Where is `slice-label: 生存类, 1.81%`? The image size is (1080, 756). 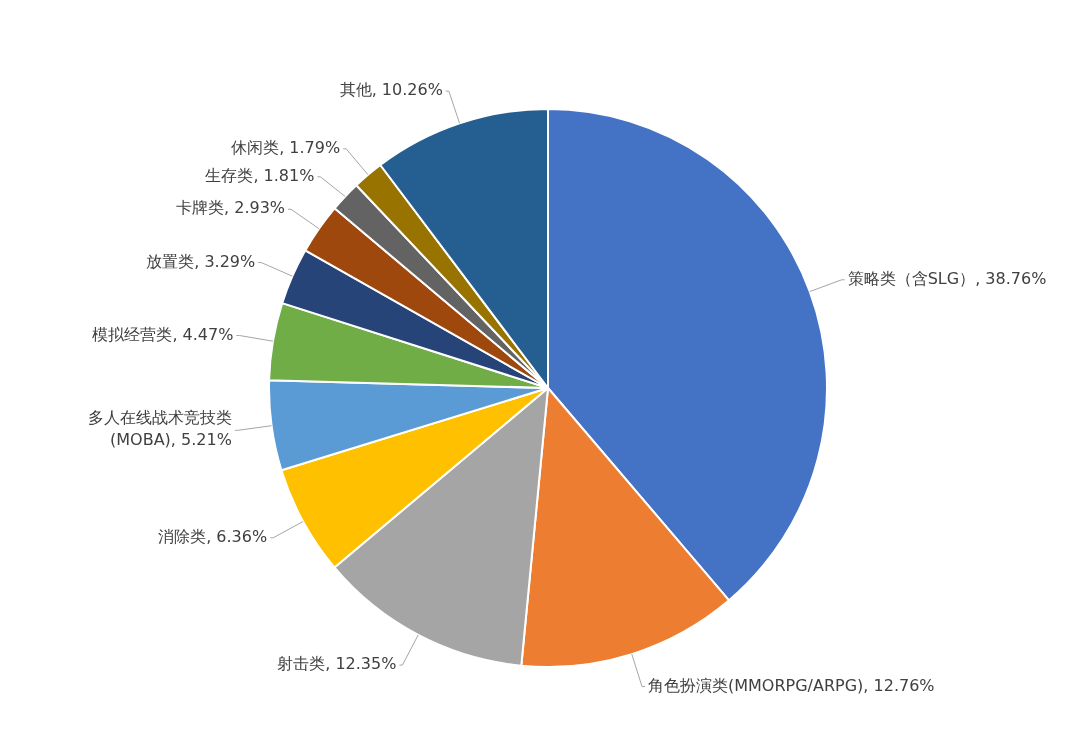
slice-label: 生存类, 1.81% is located at coordinates (260, 175).